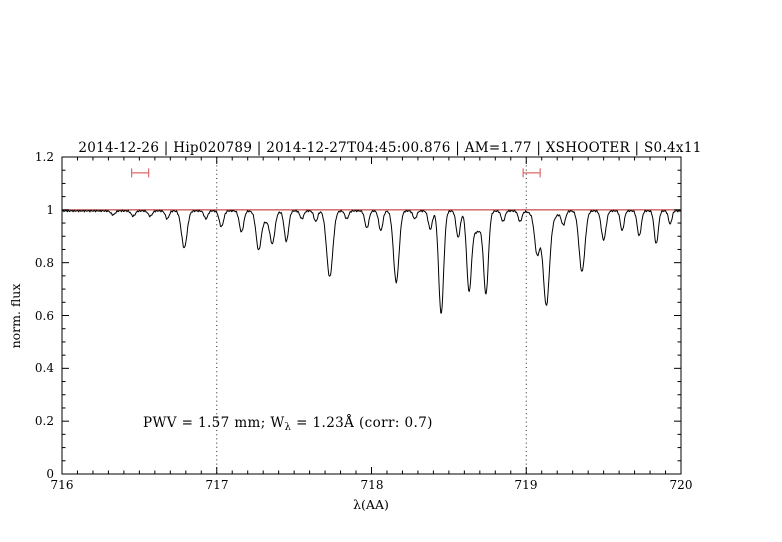  I want to click on y-axis-label: norm. flux, so click(15, 316).